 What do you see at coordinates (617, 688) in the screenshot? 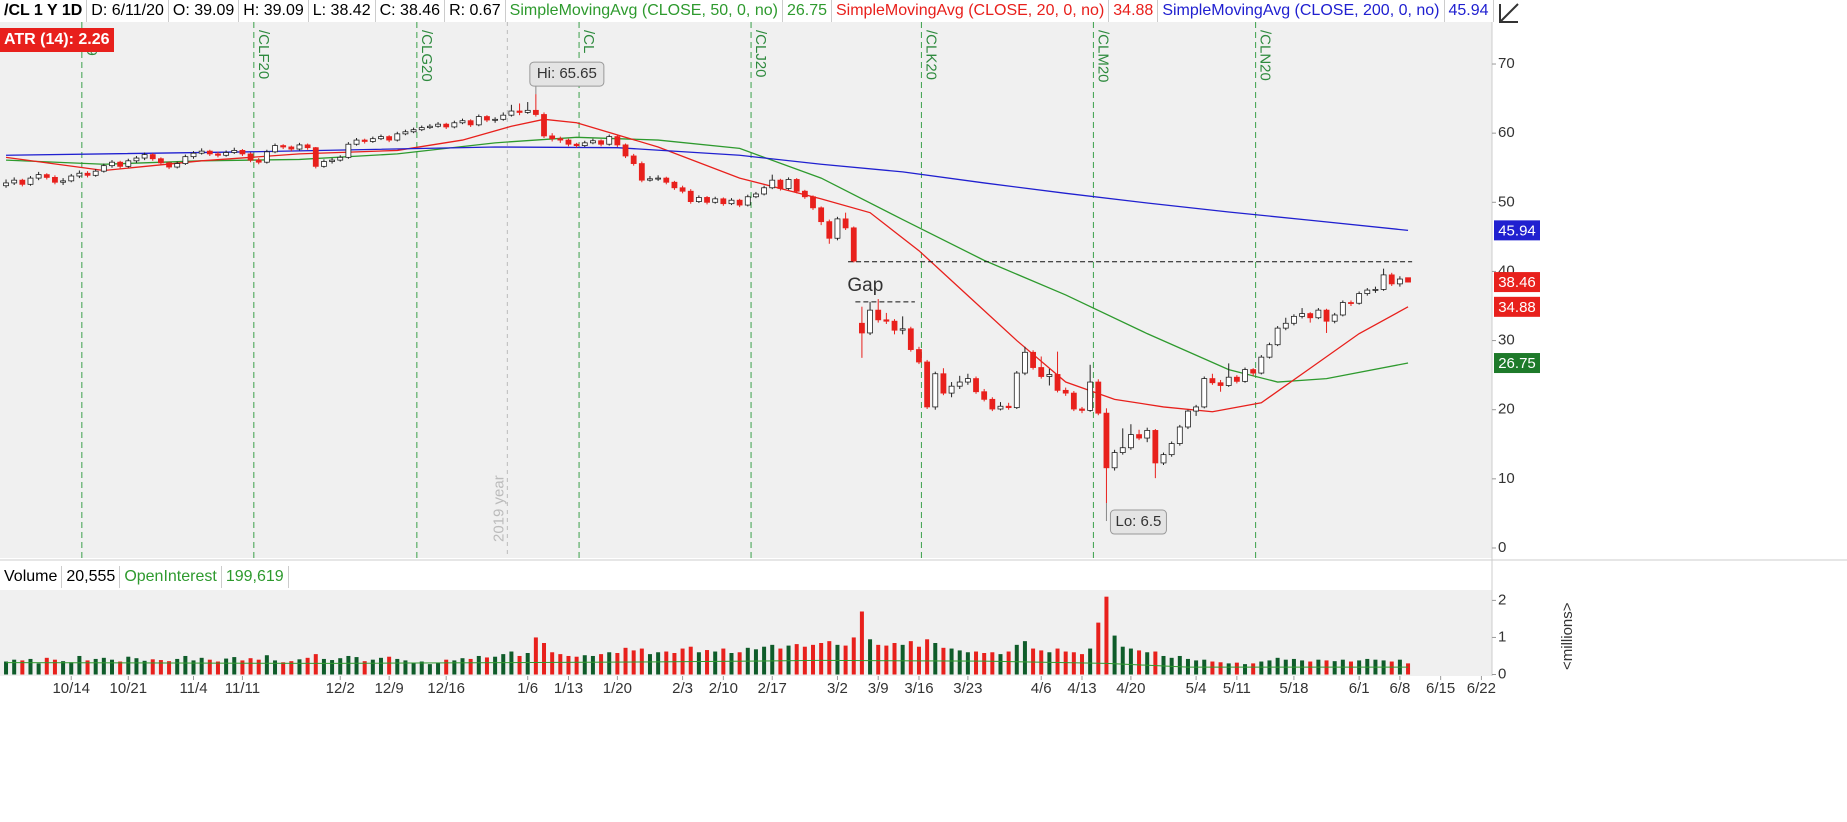
I see `x-tick-label: 1/20` at bounding box center [617, 688].